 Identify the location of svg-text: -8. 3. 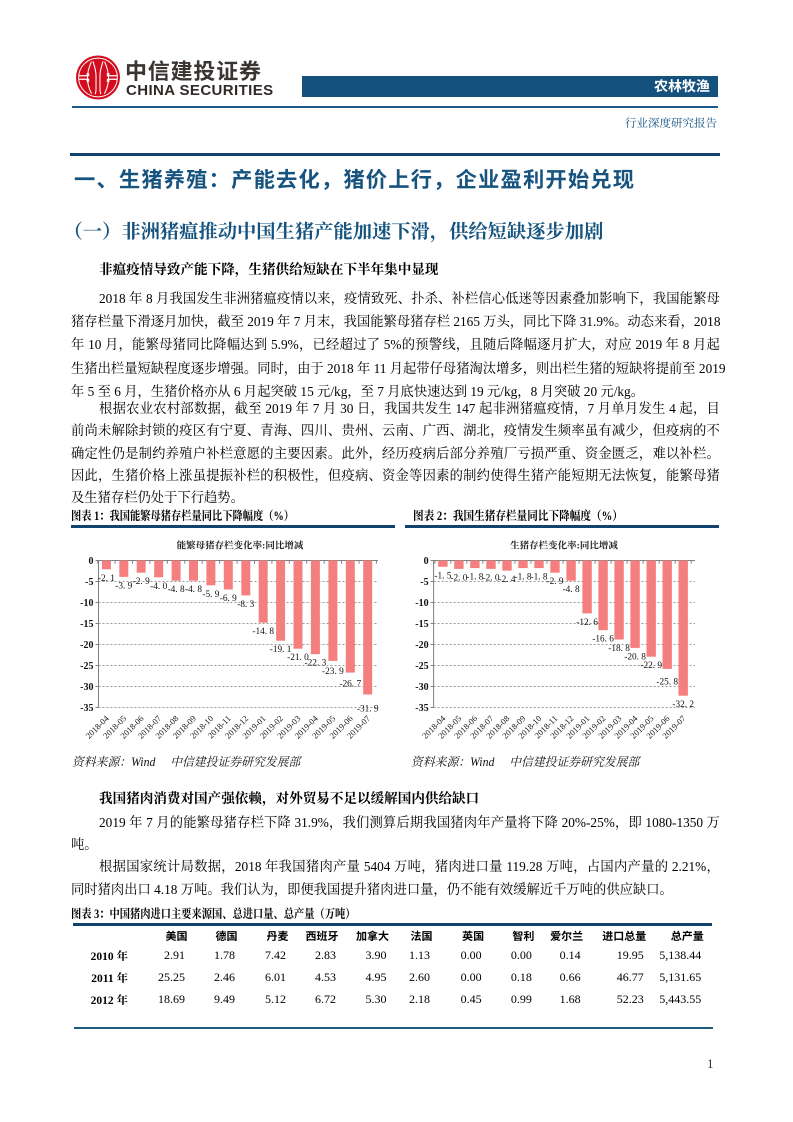
(245, 605).